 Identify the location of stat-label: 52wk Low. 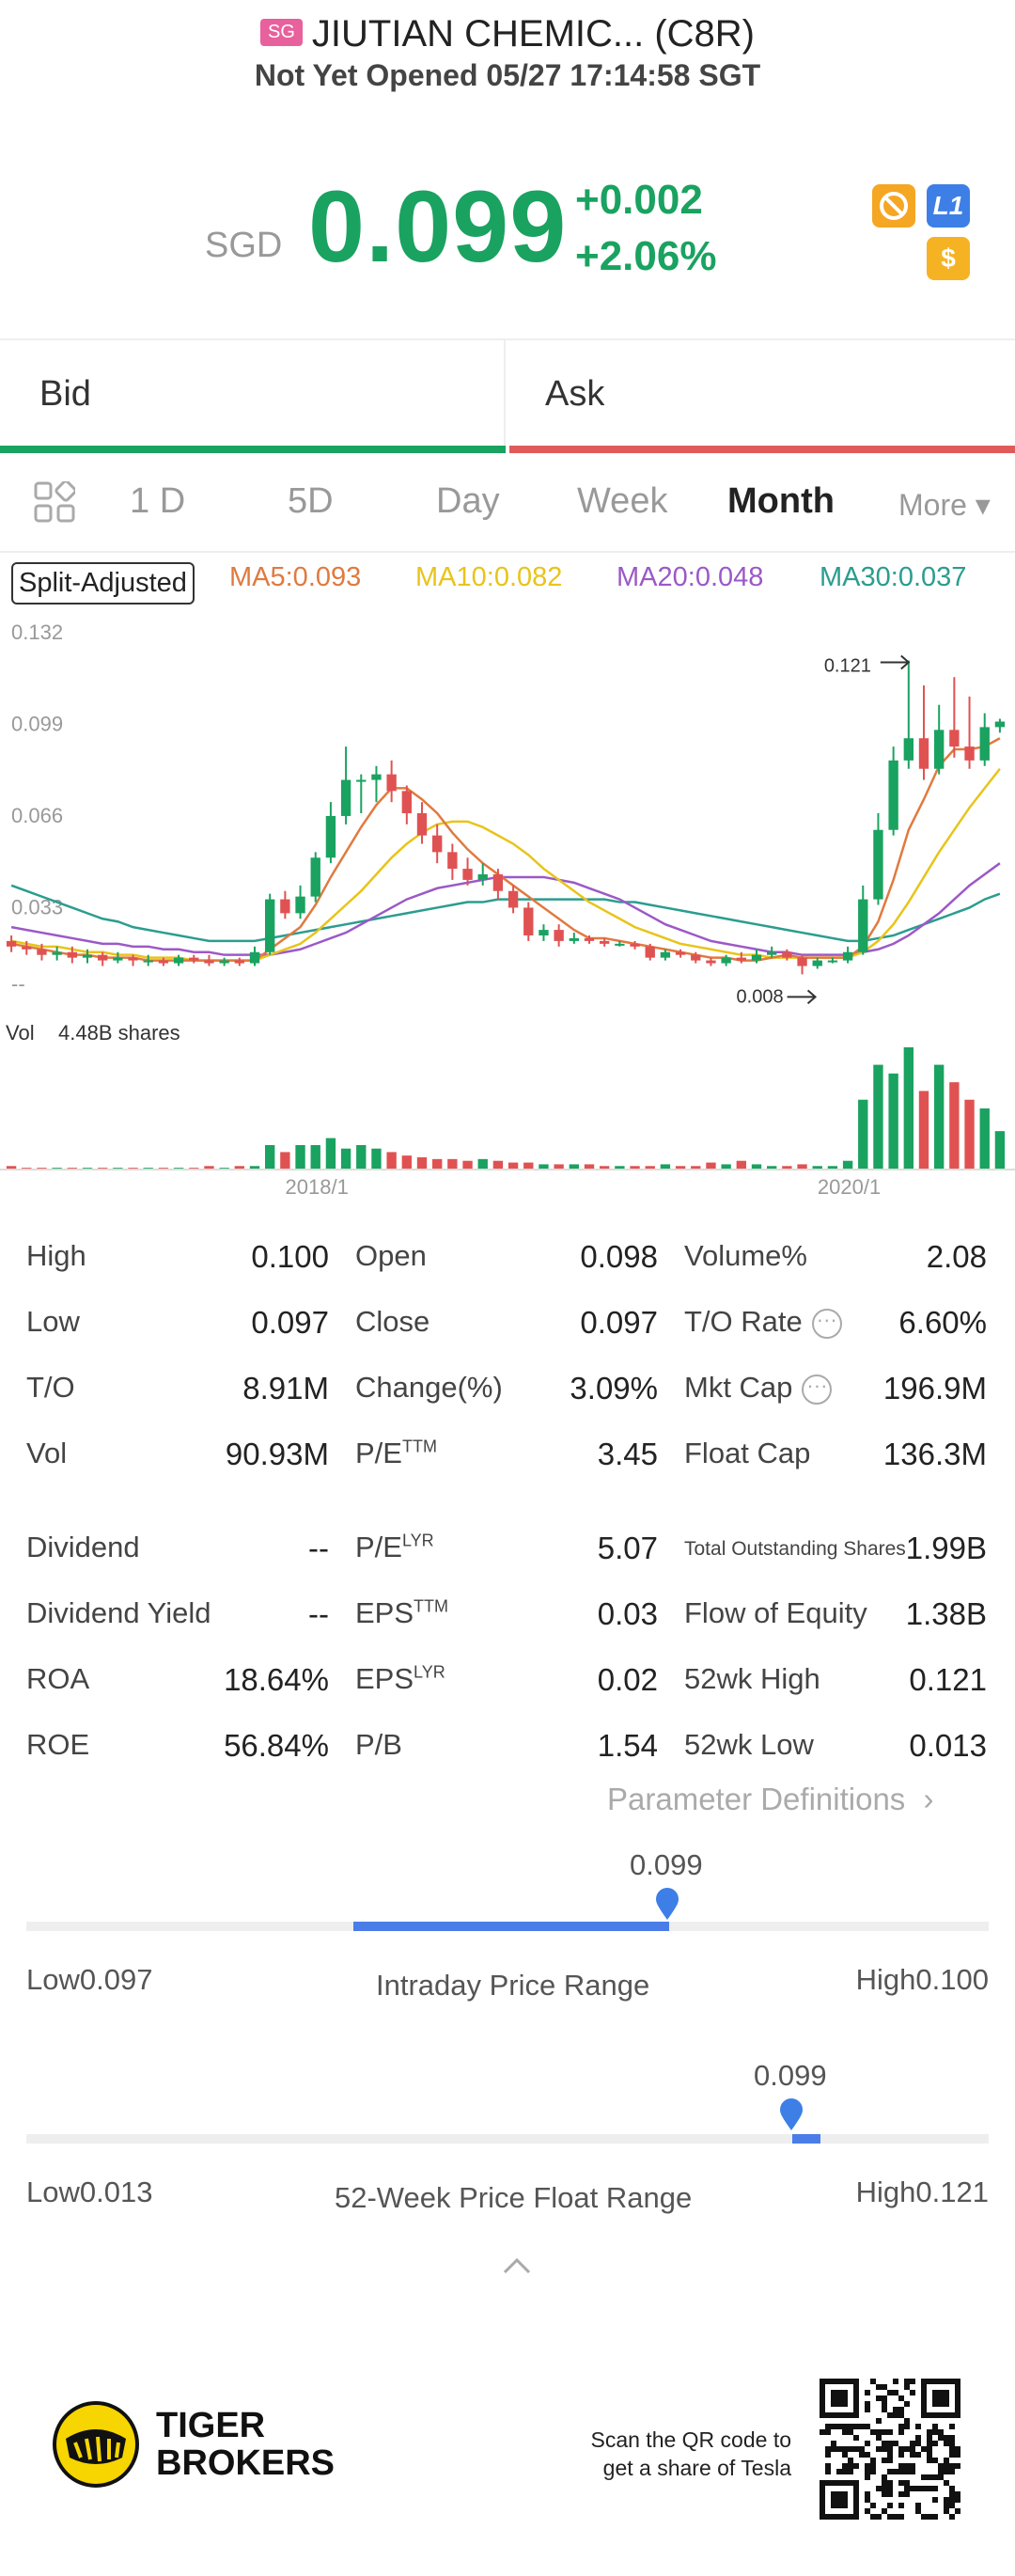
(749, 1745).